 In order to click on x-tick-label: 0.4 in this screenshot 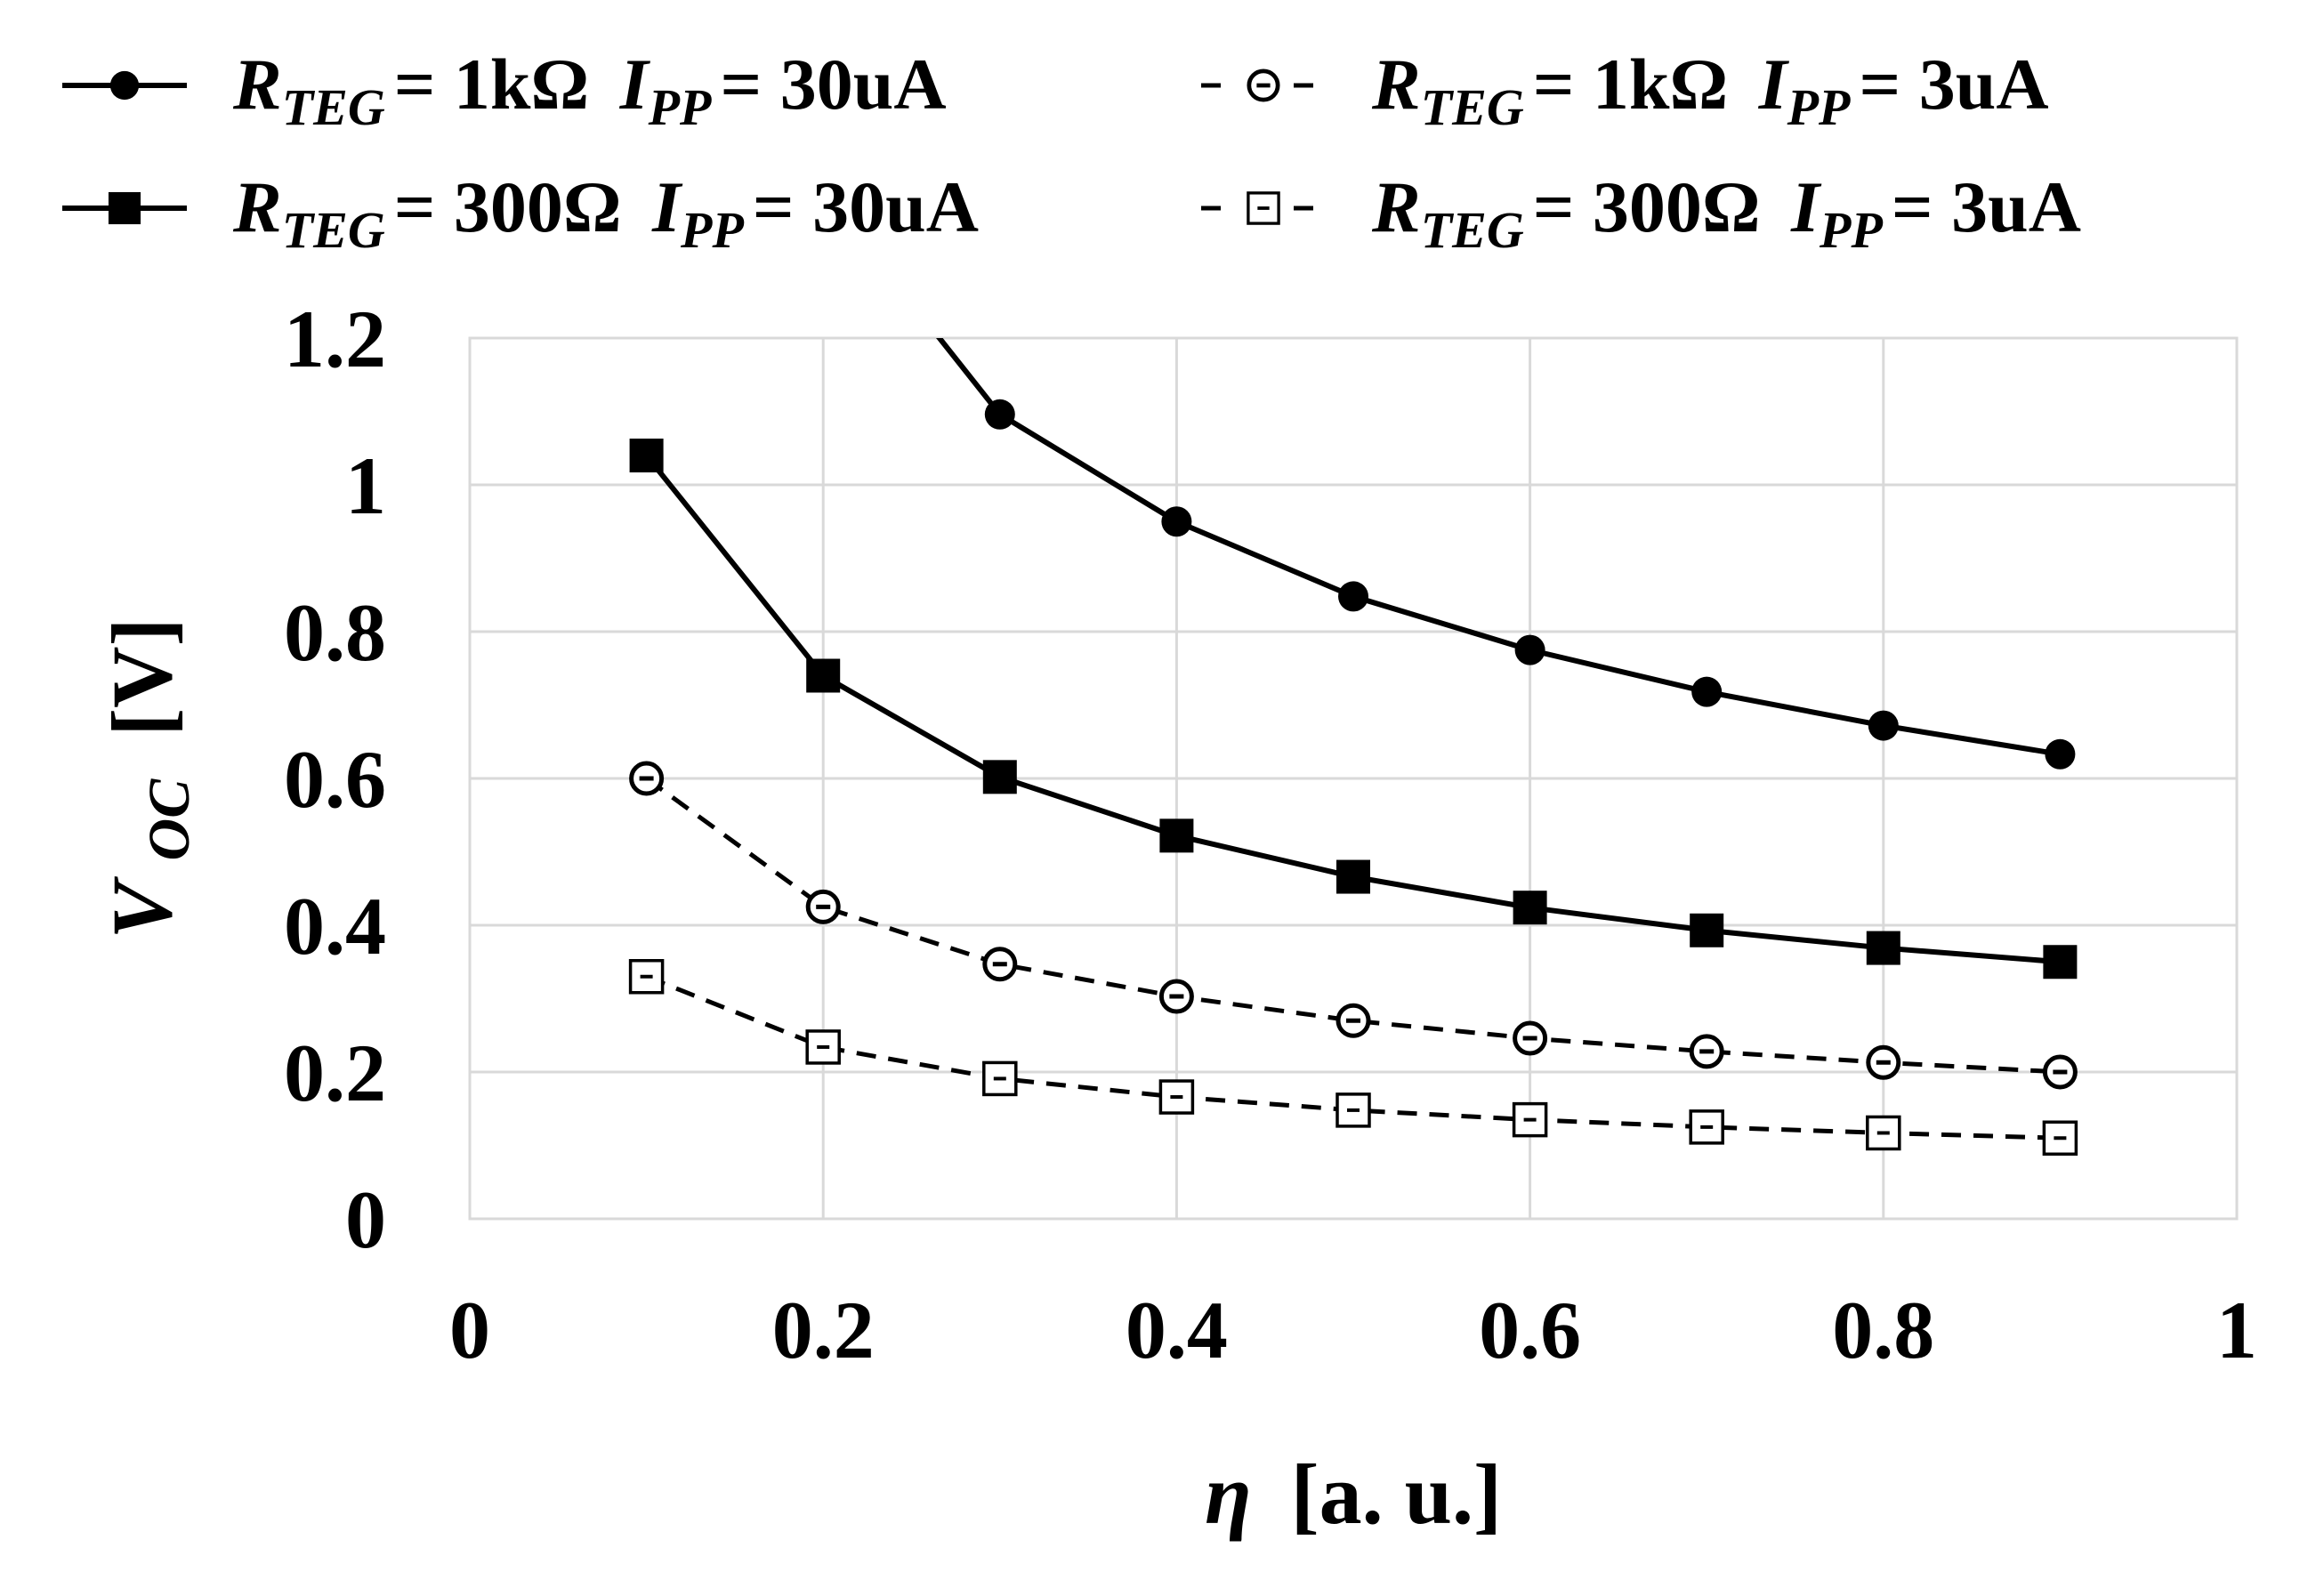, I will do `click(1177, 1330)`.